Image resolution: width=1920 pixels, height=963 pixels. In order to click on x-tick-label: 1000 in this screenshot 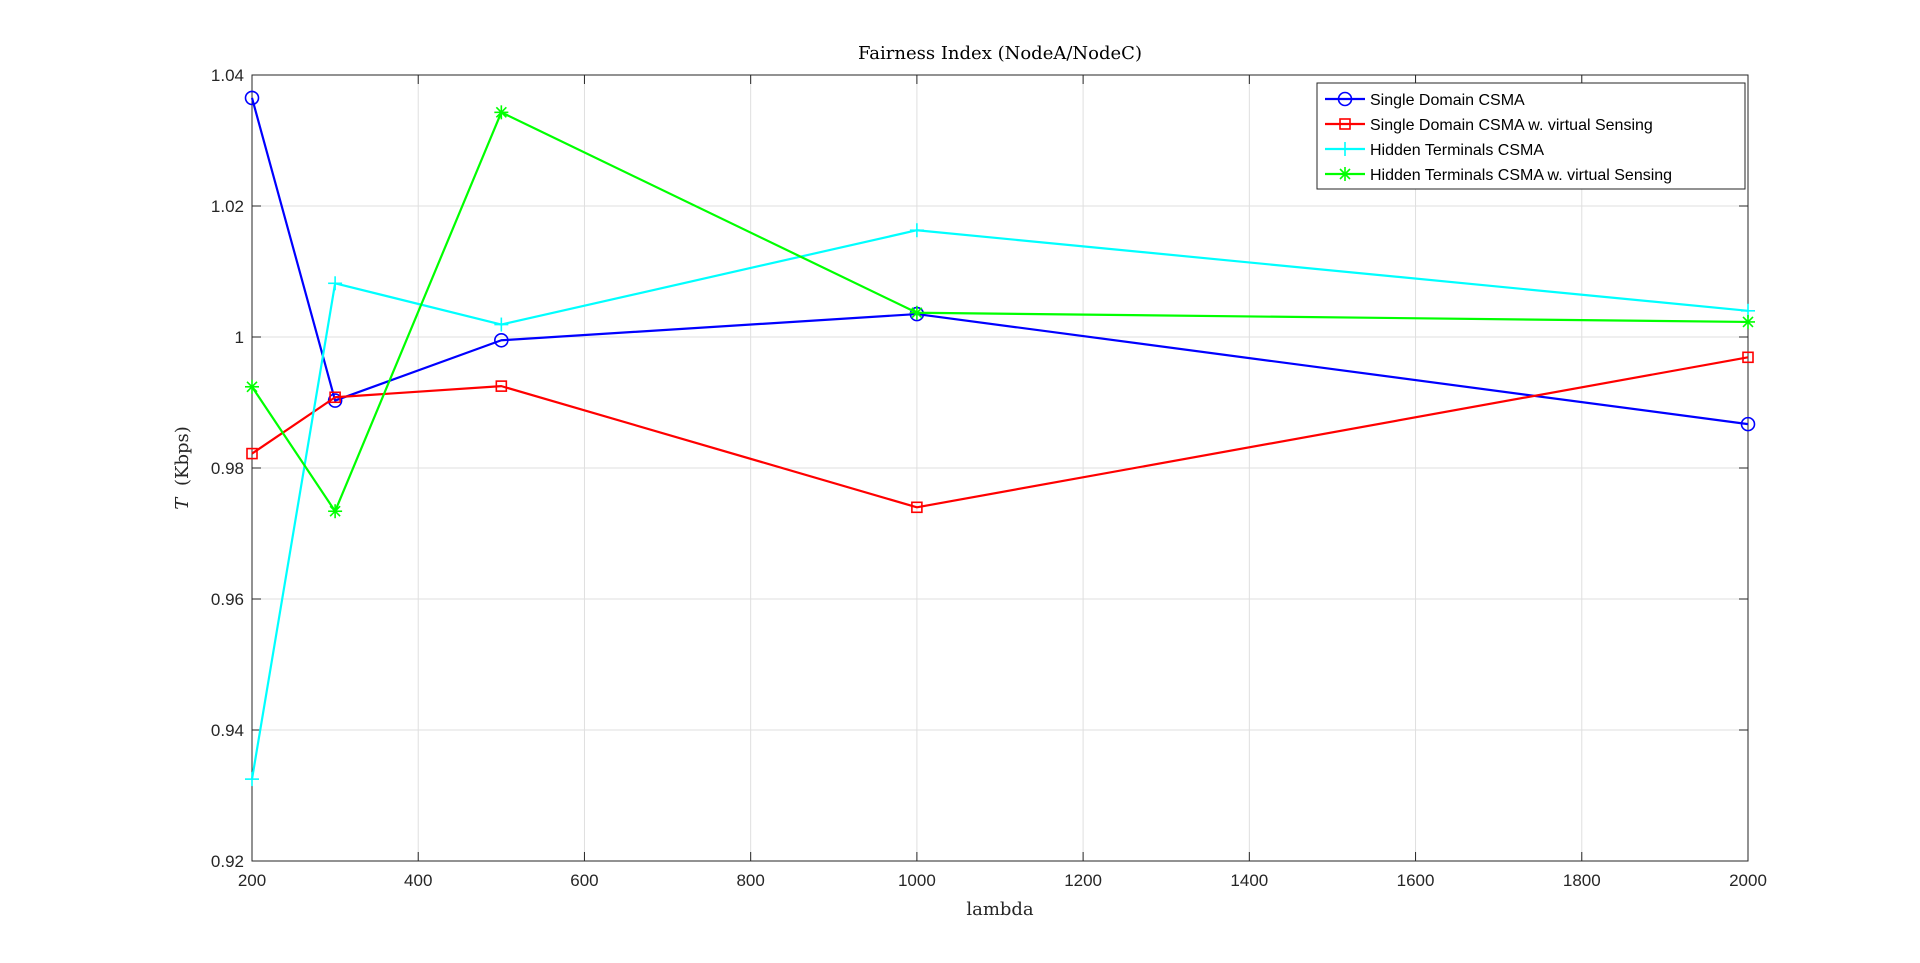, I will do `click(917, 880)`.